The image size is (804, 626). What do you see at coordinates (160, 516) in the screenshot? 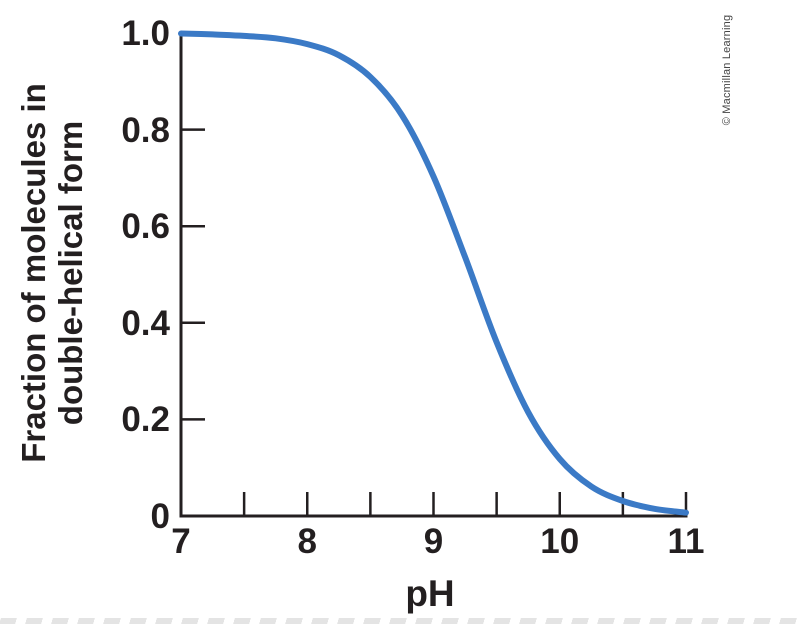
I see `y-tick-label: 0` at bounding box center [160, 516].